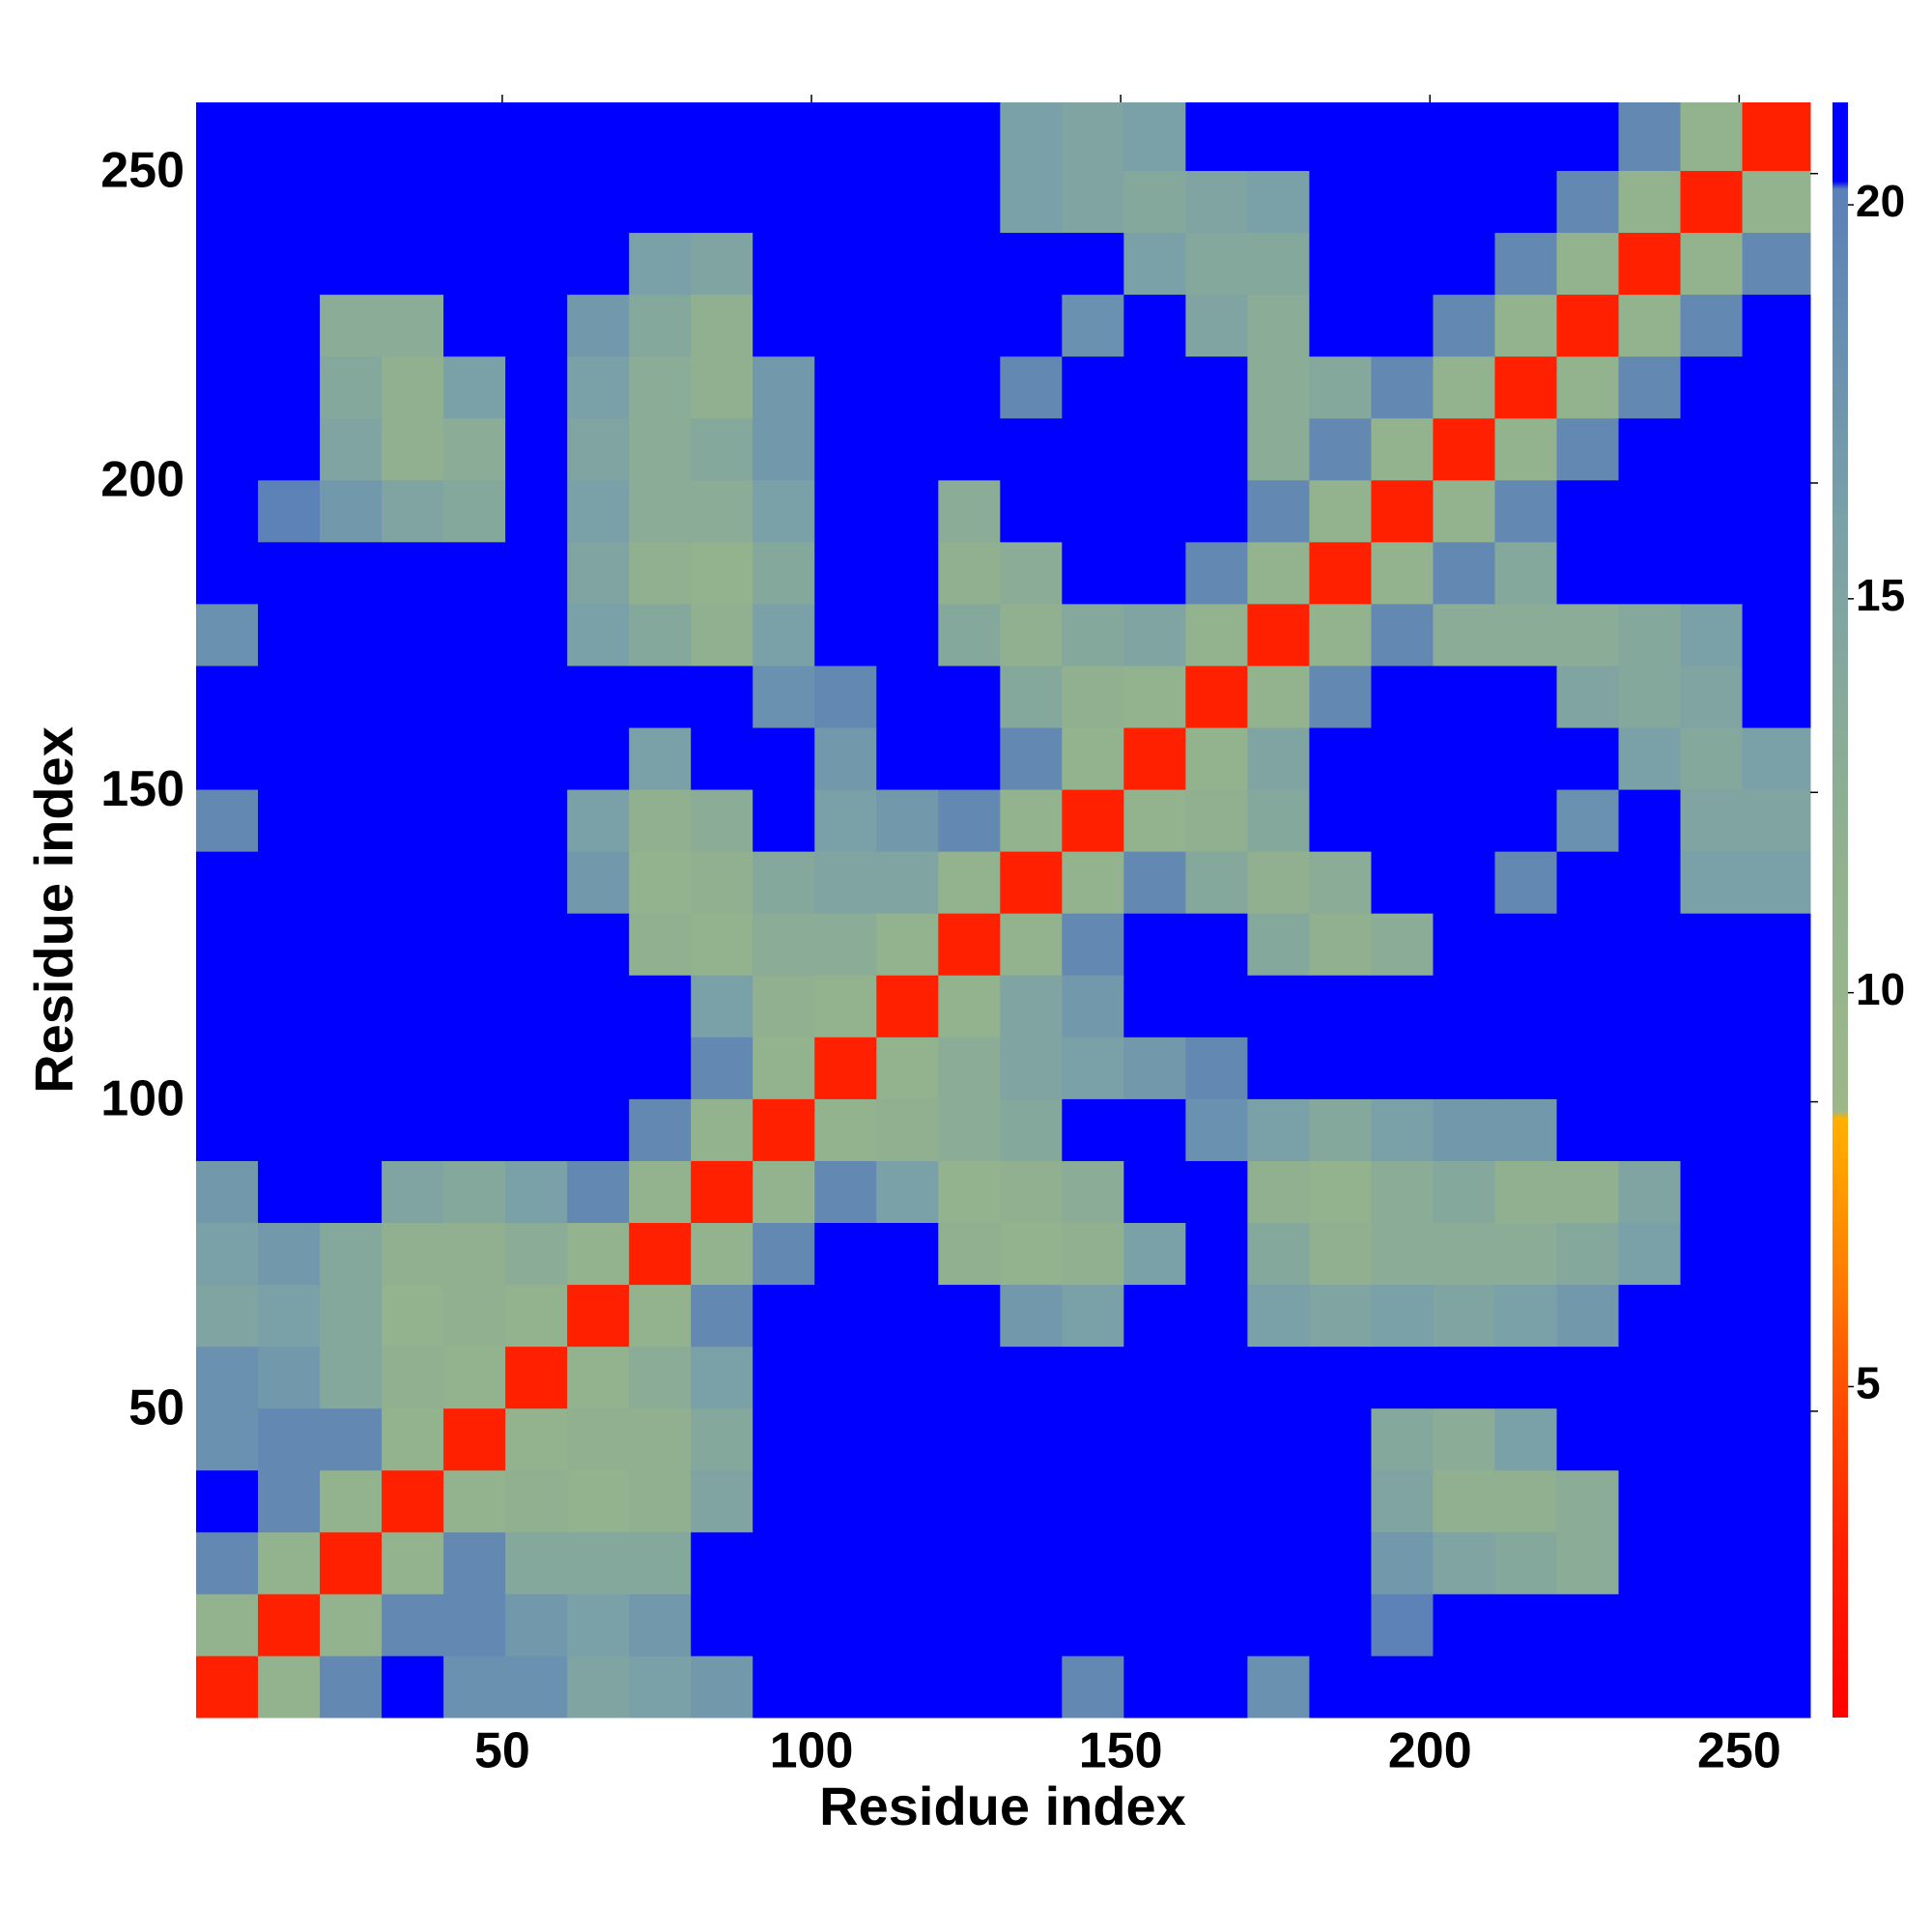 The width and height of the screenshot is (1932, 1932). I want to click on x-tick-label: 250, so click(1739, 1751).